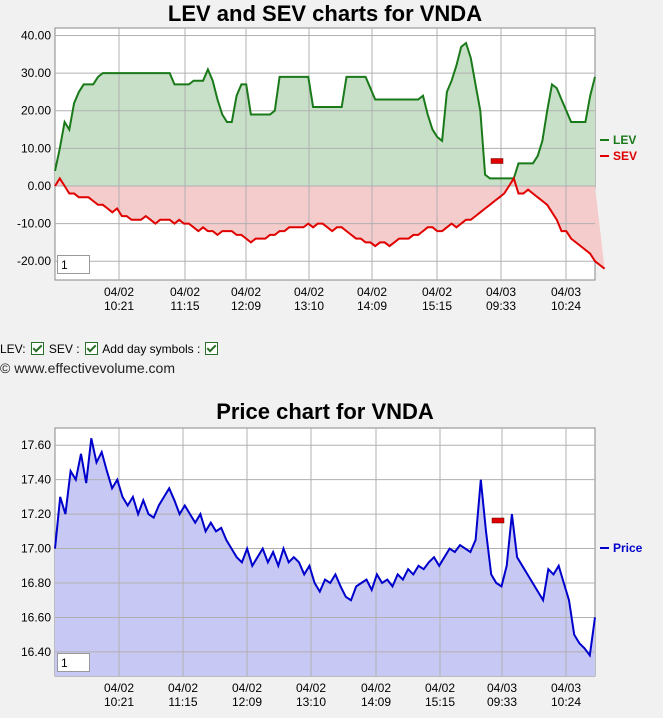 The width and height of the screenshot is (663, 718). I want to click on day-symbols-label: Add day symbols :, so click(151, 349).